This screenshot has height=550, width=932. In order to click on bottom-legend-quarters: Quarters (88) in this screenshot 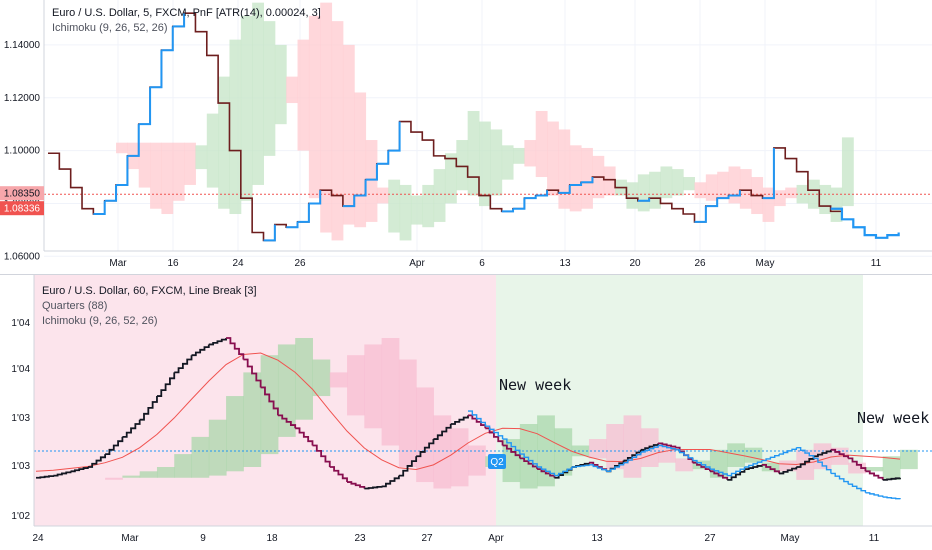, I will do `click(75, 306)`.